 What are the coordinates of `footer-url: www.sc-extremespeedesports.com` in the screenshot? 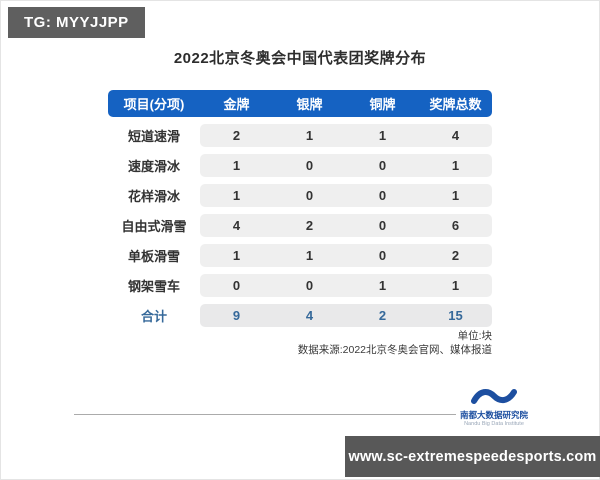 It's located at (472, 456).